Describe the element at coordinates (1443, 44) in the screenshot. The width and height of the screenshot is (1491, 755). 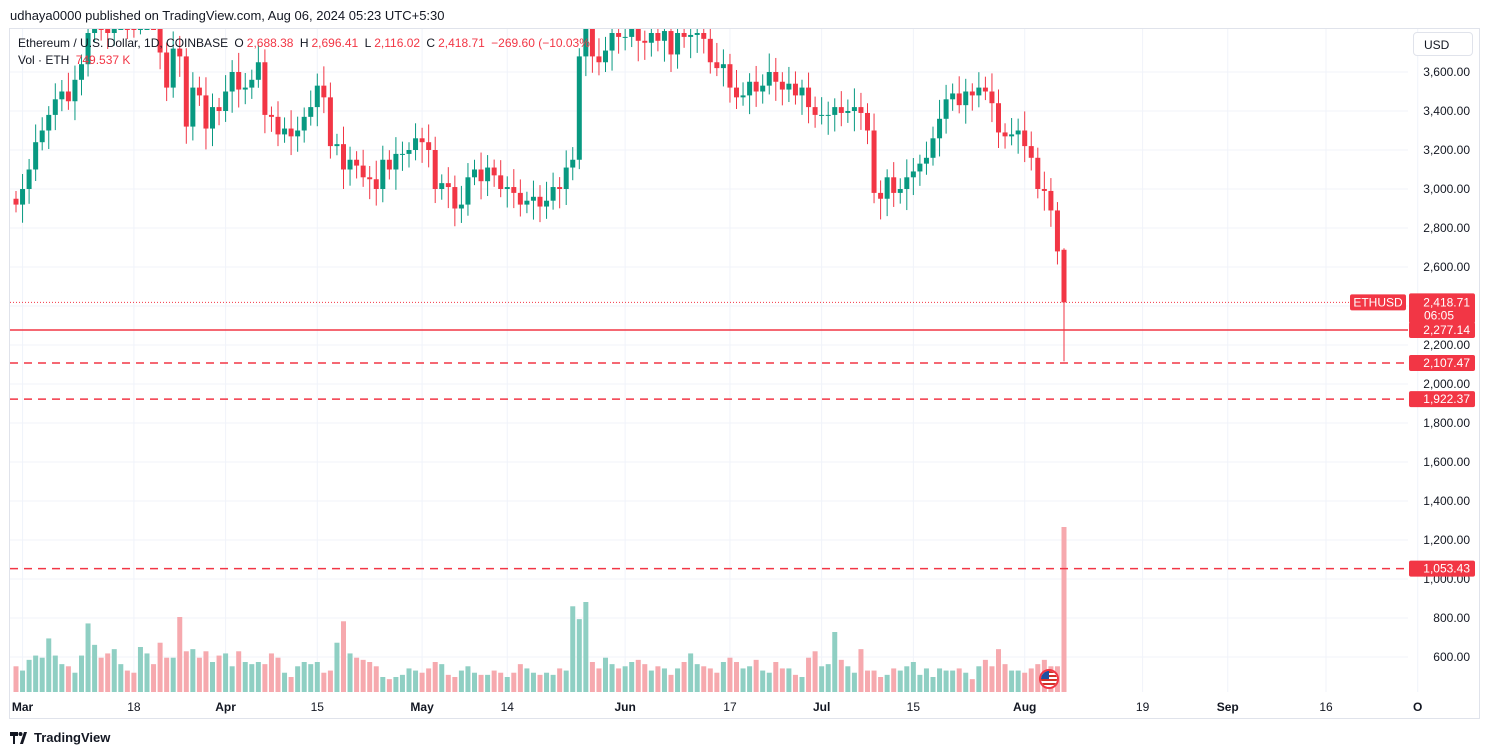
I see `currency-button: USD` at that location.